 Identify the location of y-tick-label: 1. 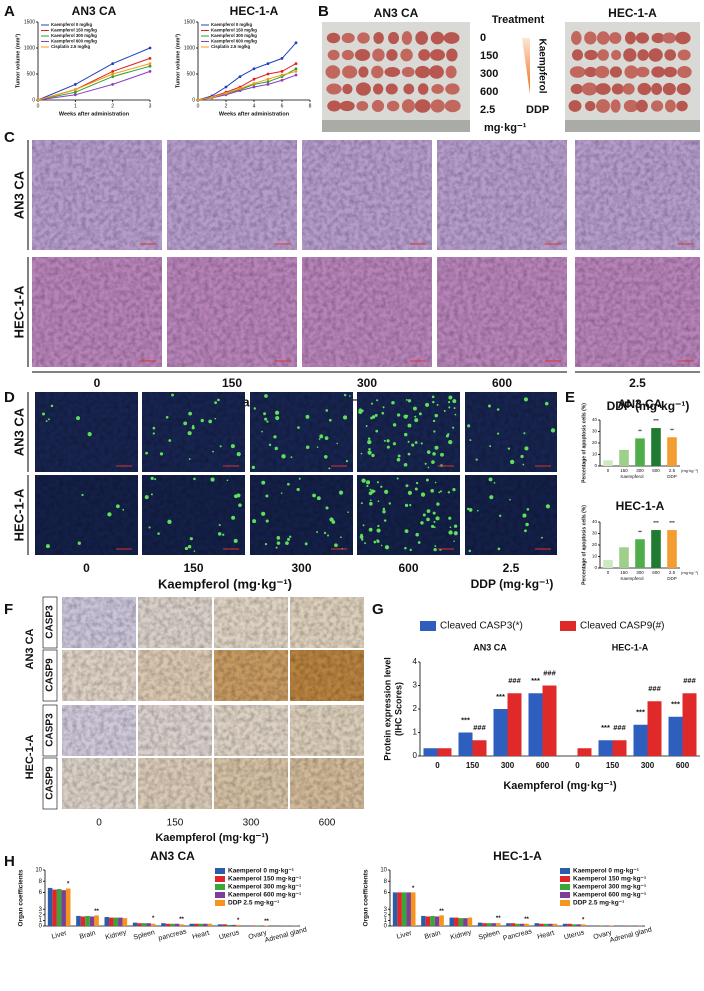
(415, 732).